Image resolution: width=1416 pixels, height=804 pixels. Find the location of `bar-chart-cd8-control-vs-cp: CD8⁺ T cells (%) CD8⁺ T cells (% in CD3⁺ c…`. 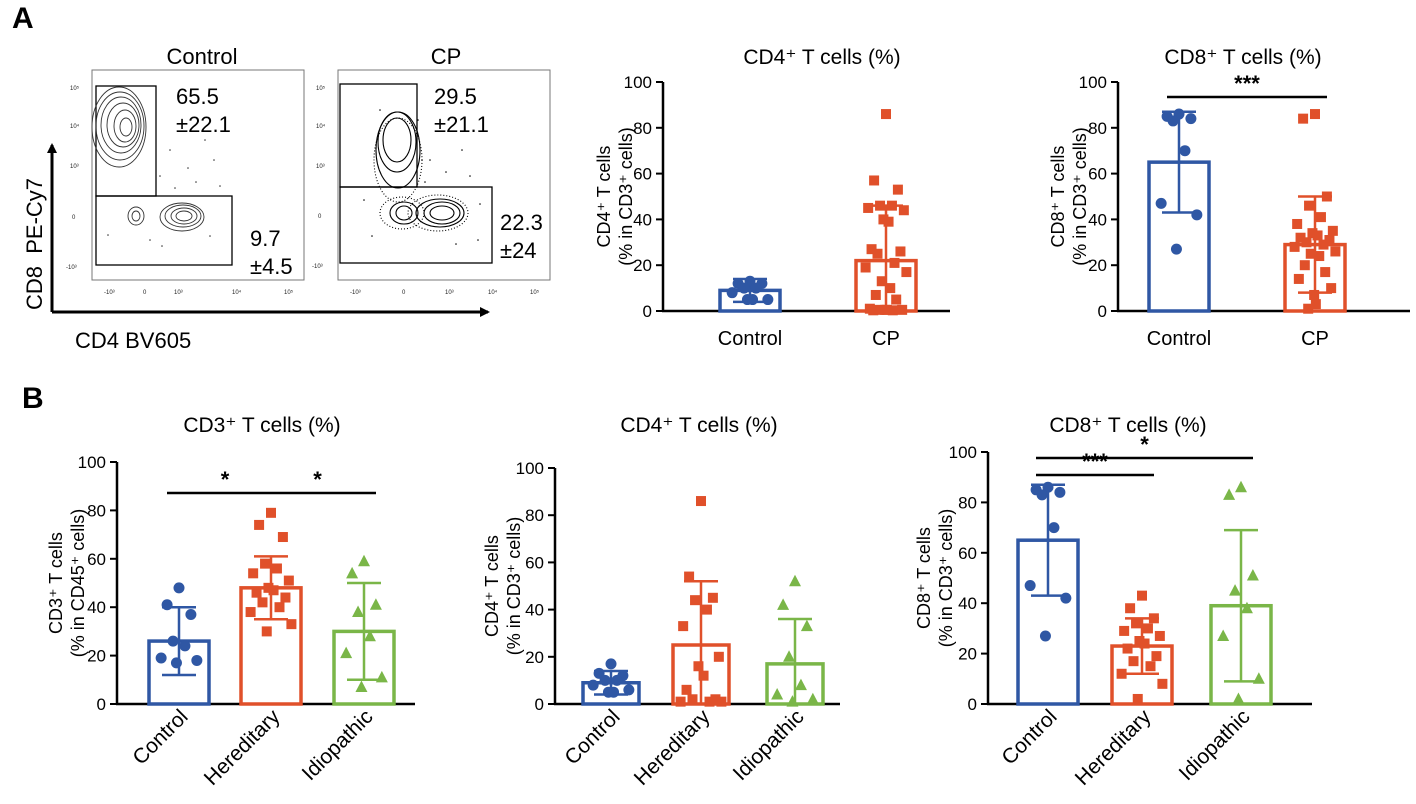

bar-chart-cd8-control-vs-cp: CD8⁺ T cells (%) CD8⁺ T cells (% in CD3⁺ c… is located at coordinates (1229, 198).